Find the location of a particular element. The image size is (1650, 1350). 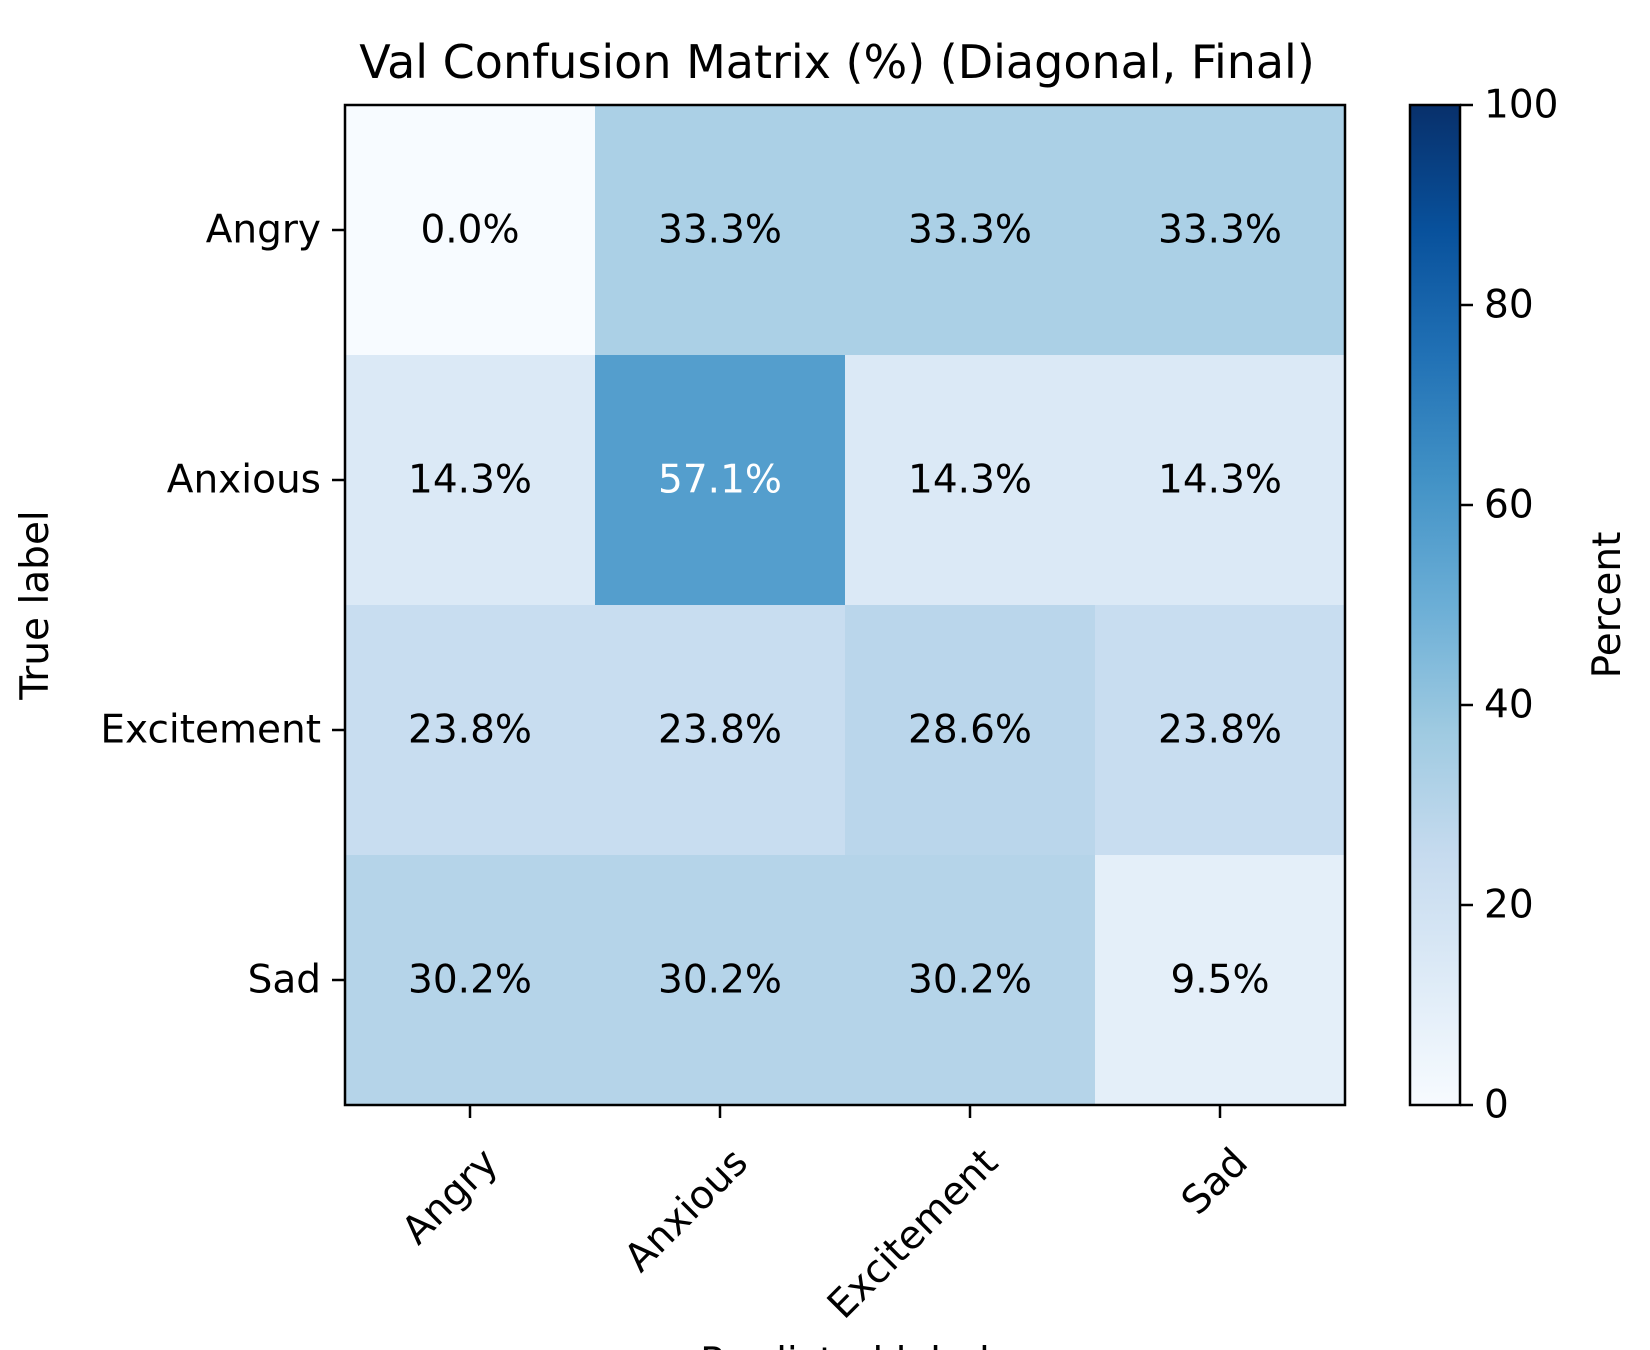

cell-value-label: 0.0% is located at coordinates (469, 230).